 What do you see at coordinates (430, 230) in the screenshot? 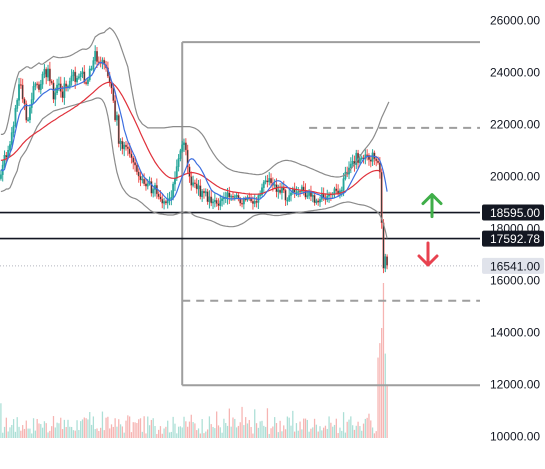
I see `signal-arrows` at bounding box center [430, 230].